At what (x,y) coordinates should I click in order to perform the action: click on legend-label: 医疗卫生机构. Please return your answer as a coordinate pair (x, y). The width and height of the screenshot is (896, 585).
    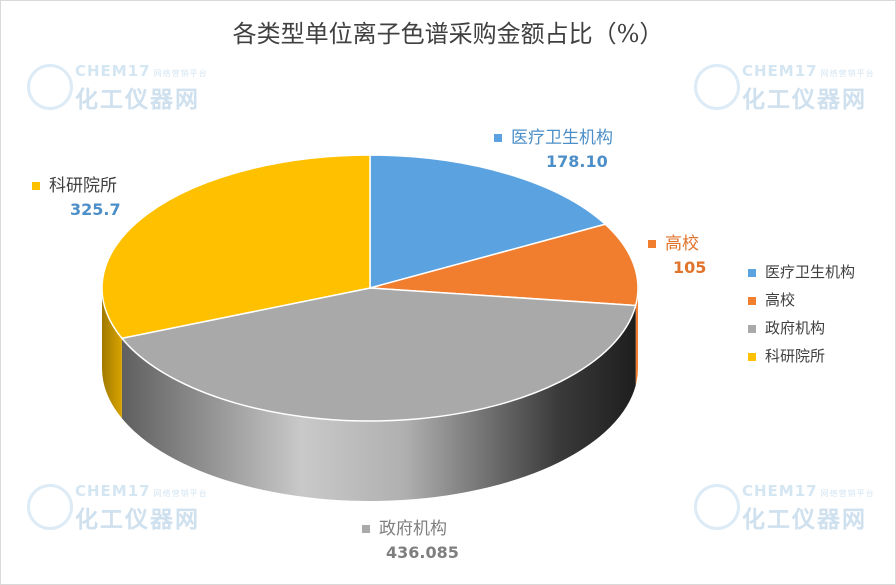
    Looking at the image, I should click on (810, 272).